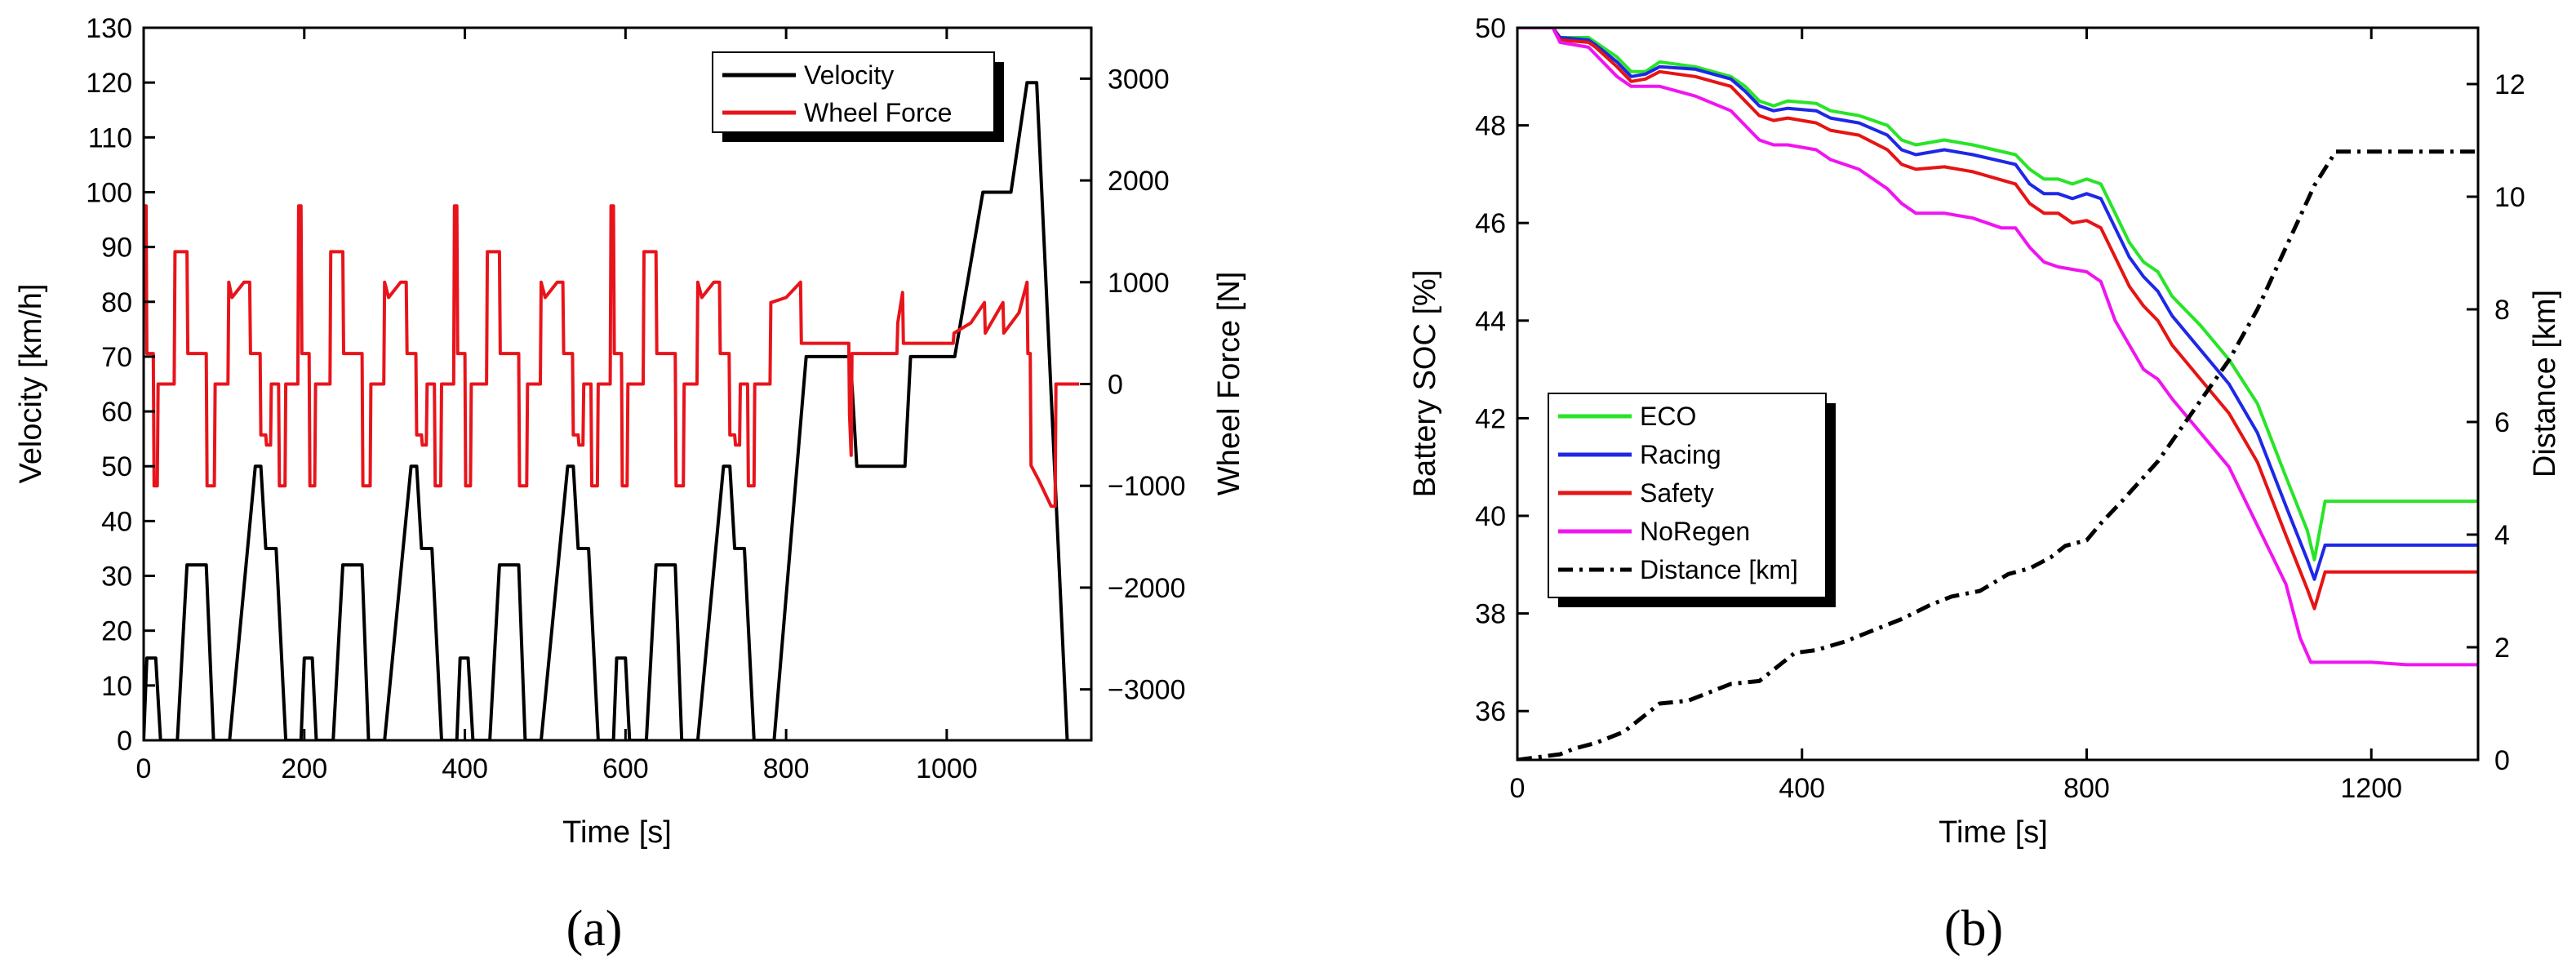 The width and height of the screenshot is (2576, 977). I want to click on legend-box-b, so click(1687, 495).